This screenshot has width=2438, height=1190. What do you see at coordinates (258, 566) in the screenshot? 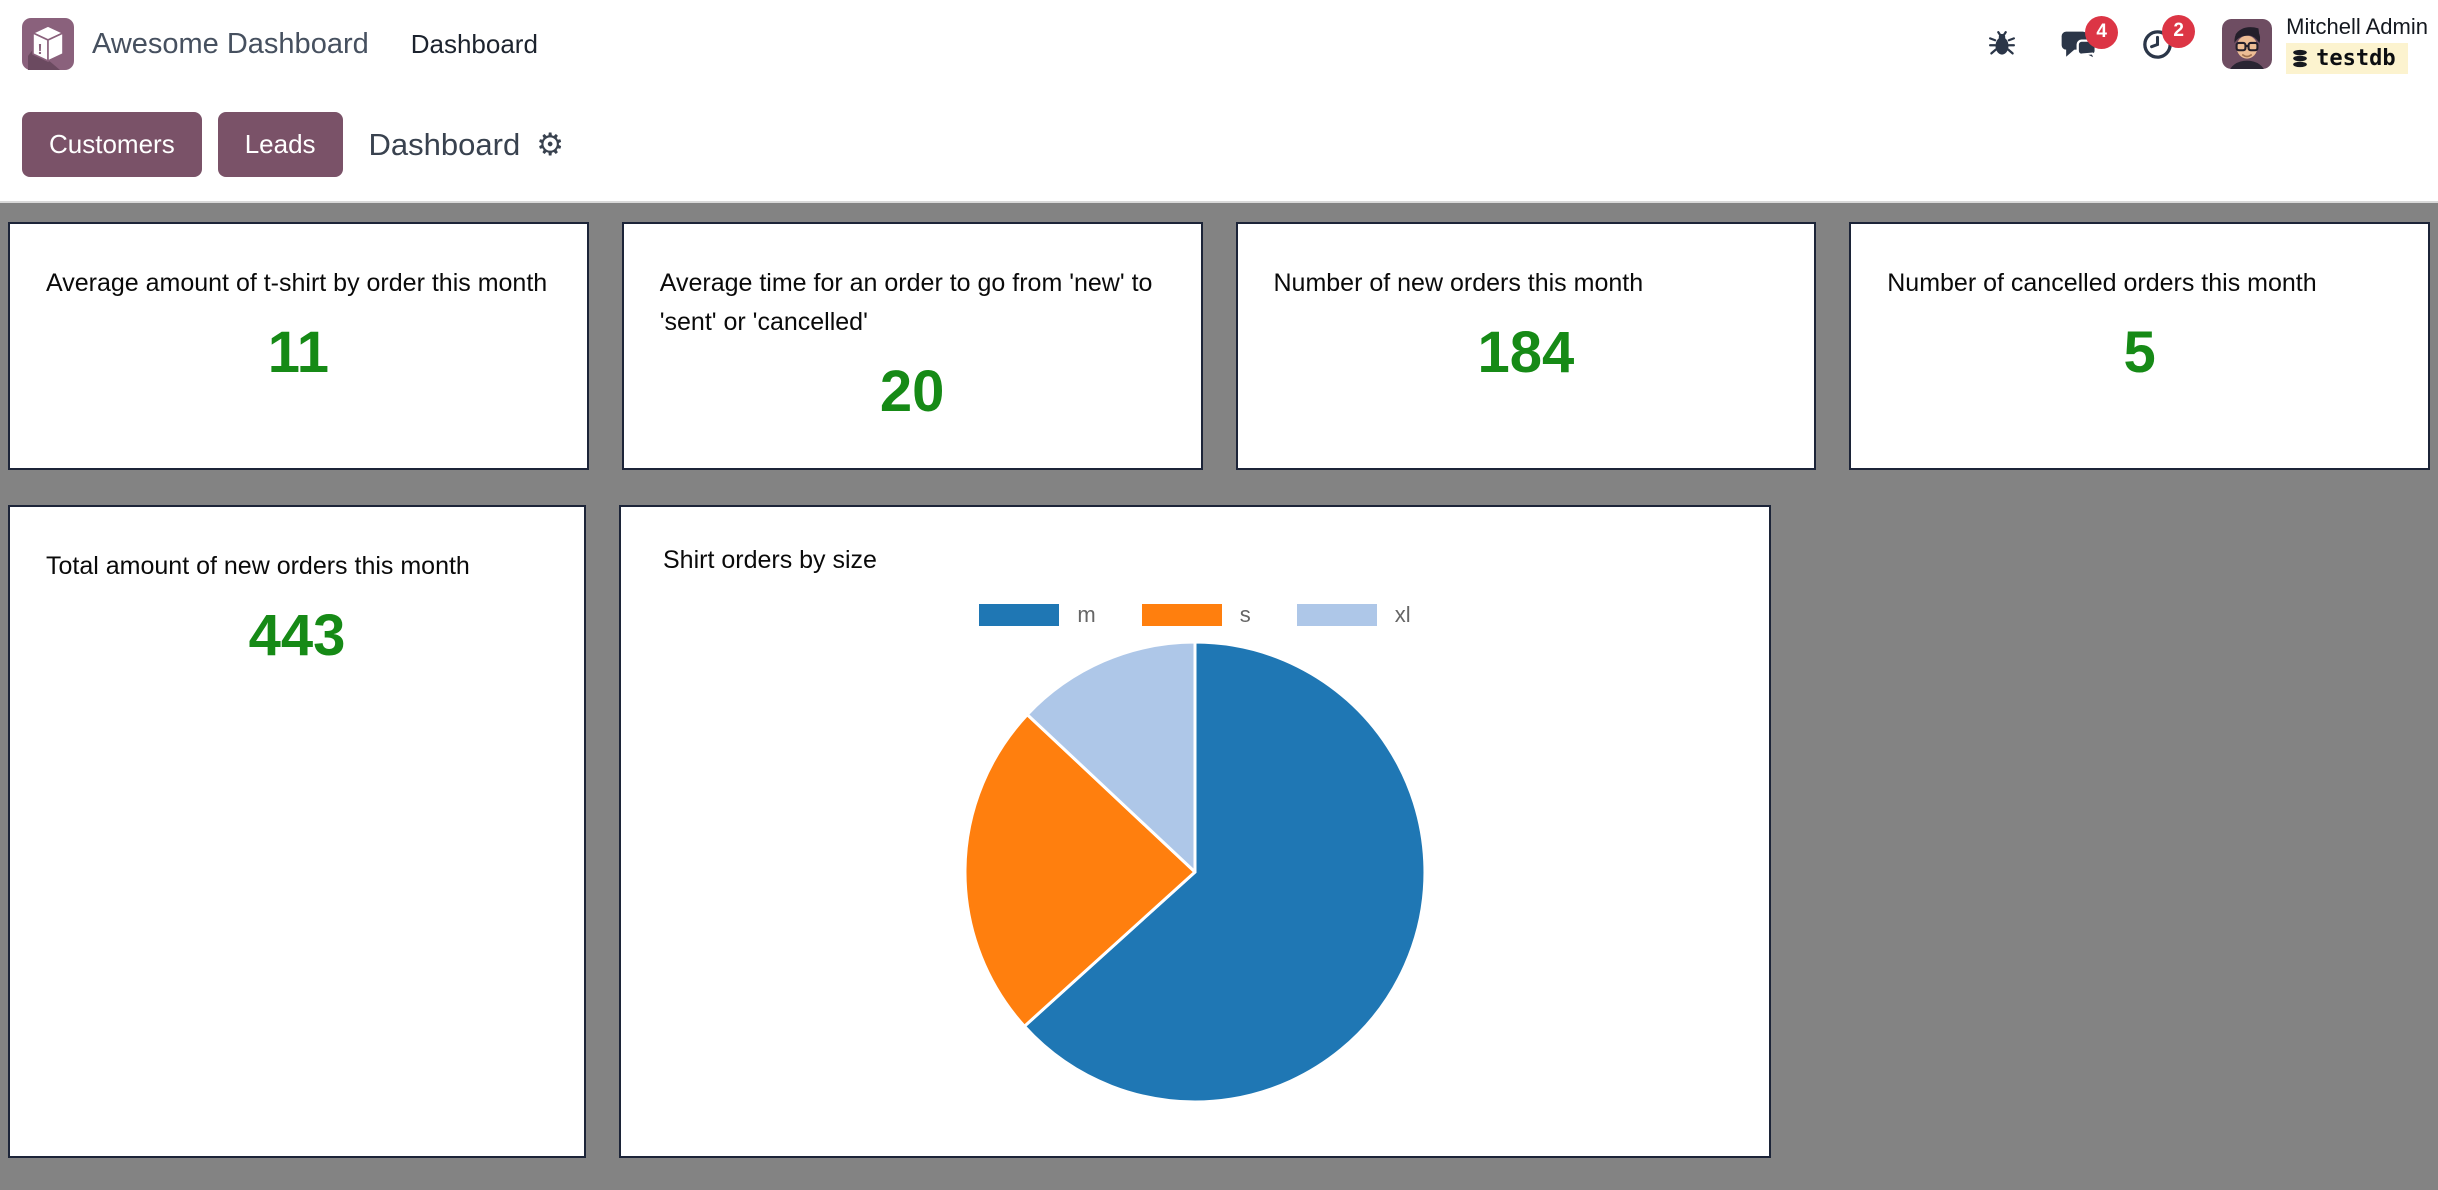
I see `kpi-title: Total amount of new orders this month` at bounding box center [258, 566].